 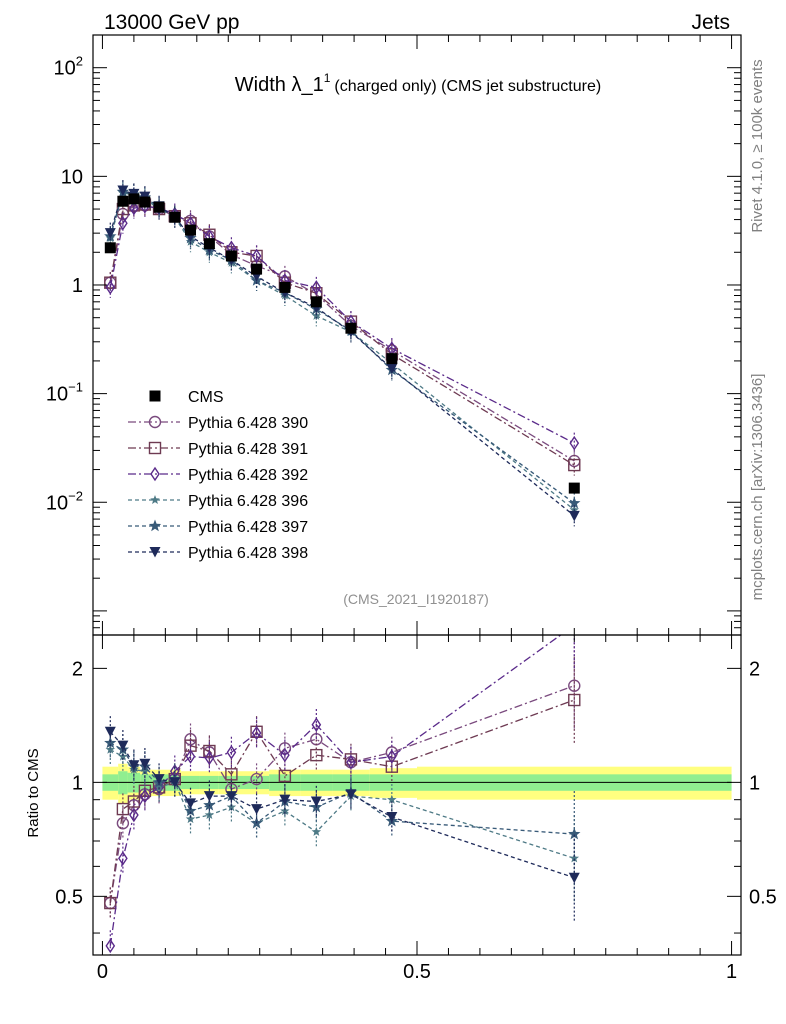 What do you see at coordinates (155, 396) in the screenshot?
I see `legend-marker-cms` at bounding box center [155, 396].